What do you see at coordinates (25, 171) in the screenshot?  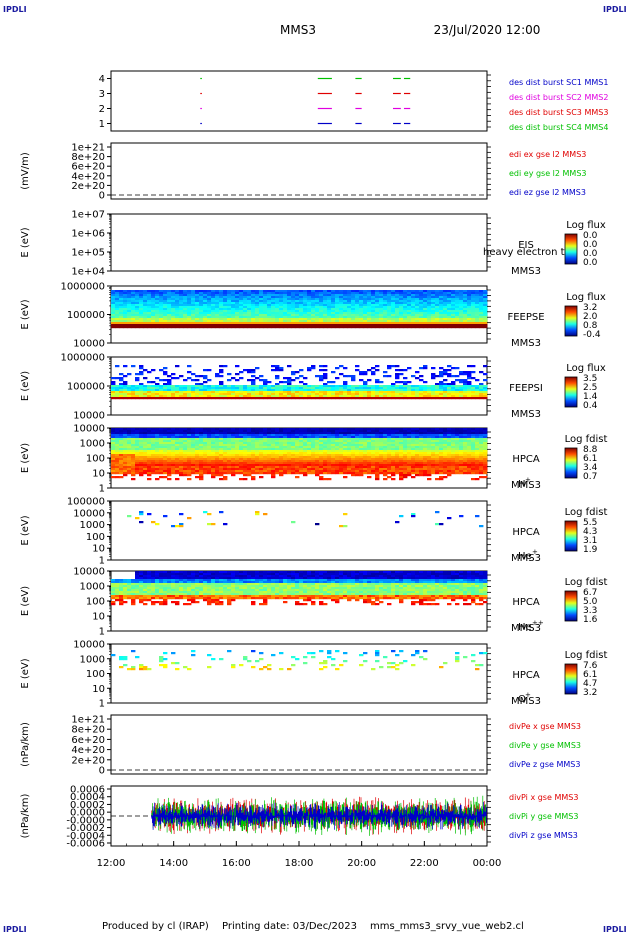 I see `y-axis-label: (mV/m)` at bounding box center [25, 171].